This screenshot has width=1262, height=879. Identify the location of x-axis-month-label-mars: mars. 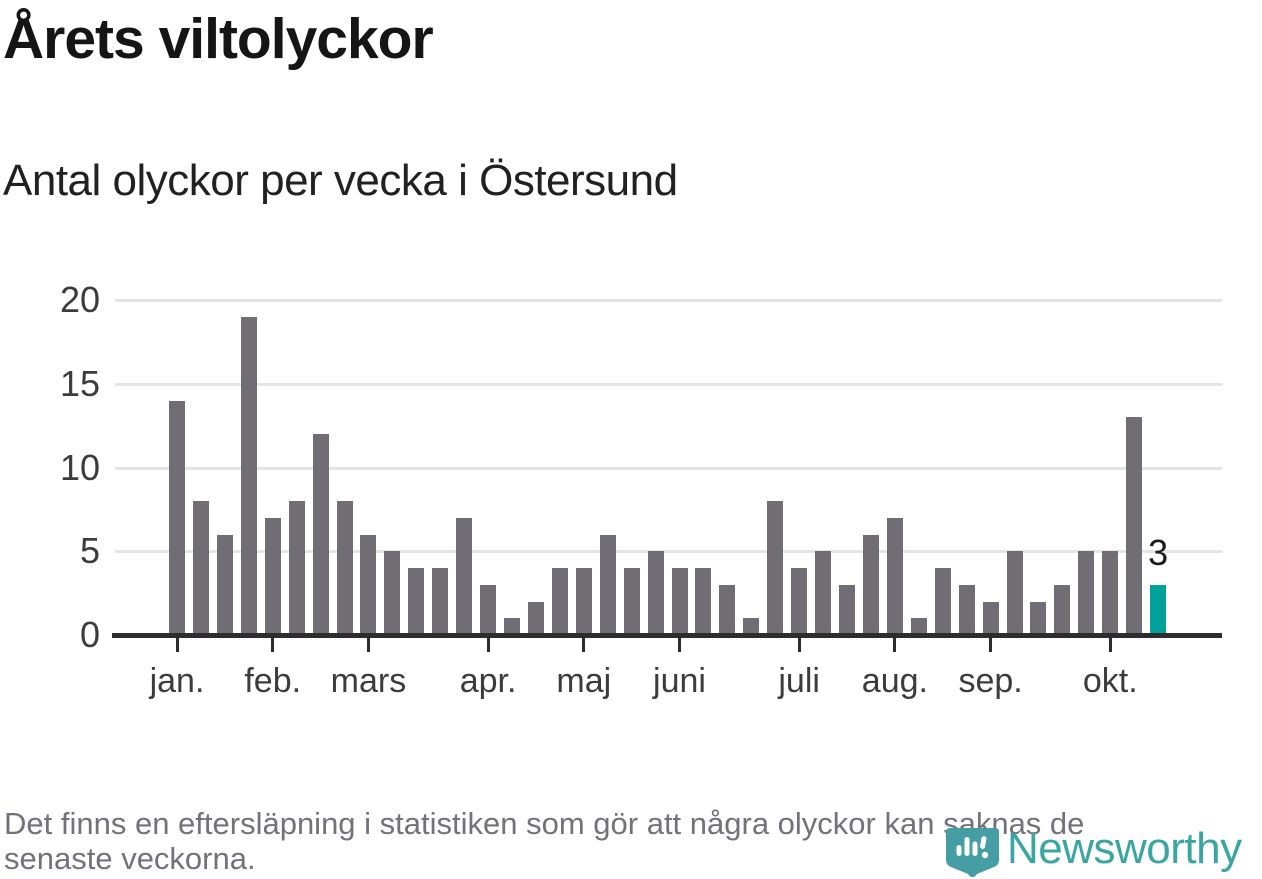
(368, 681).